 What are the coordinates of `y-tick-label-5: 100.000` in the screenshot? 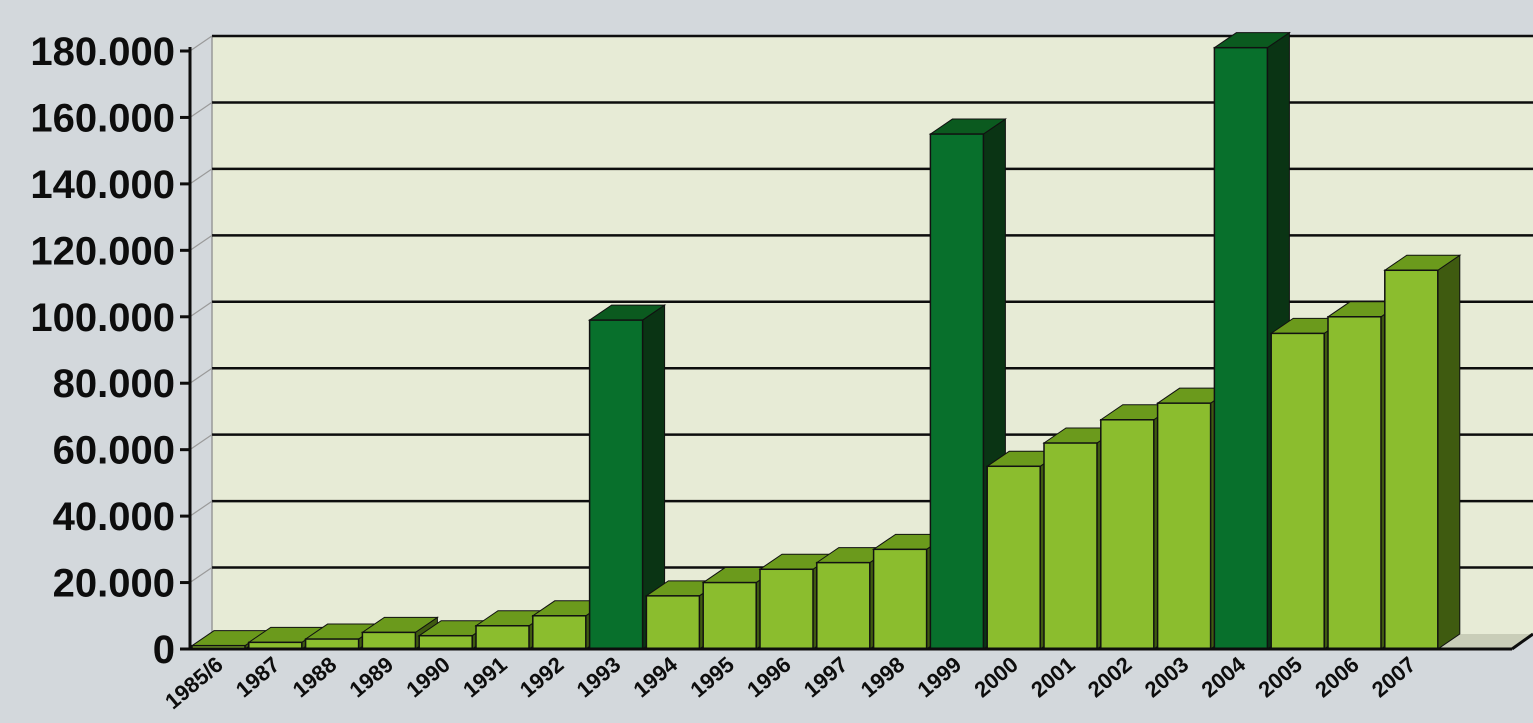 It's located at (102, 318).